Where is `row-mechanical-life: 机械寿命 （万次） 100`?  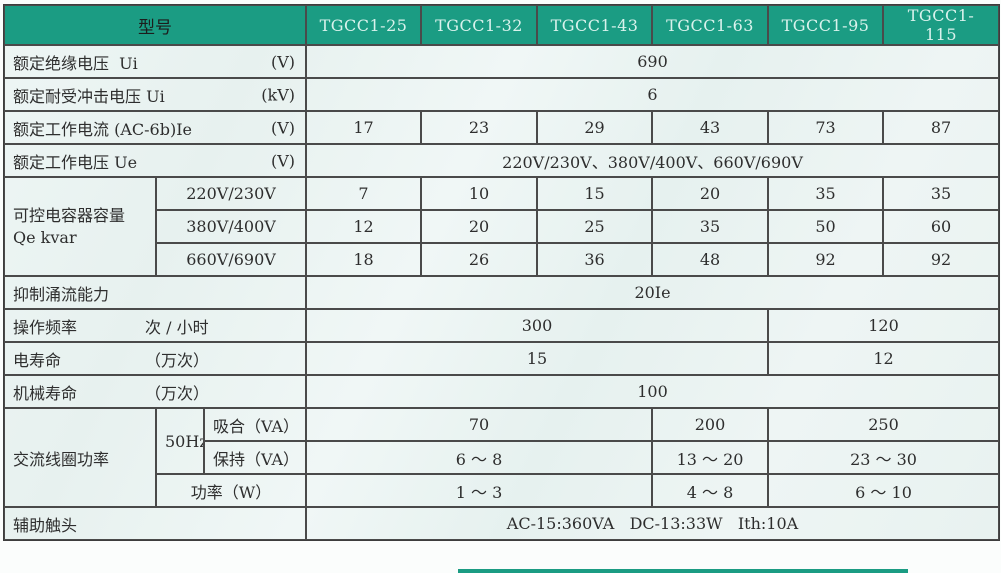
row-mechanical-life: 机械寿命 （万次） 100 is located at coordinates (502, 391).